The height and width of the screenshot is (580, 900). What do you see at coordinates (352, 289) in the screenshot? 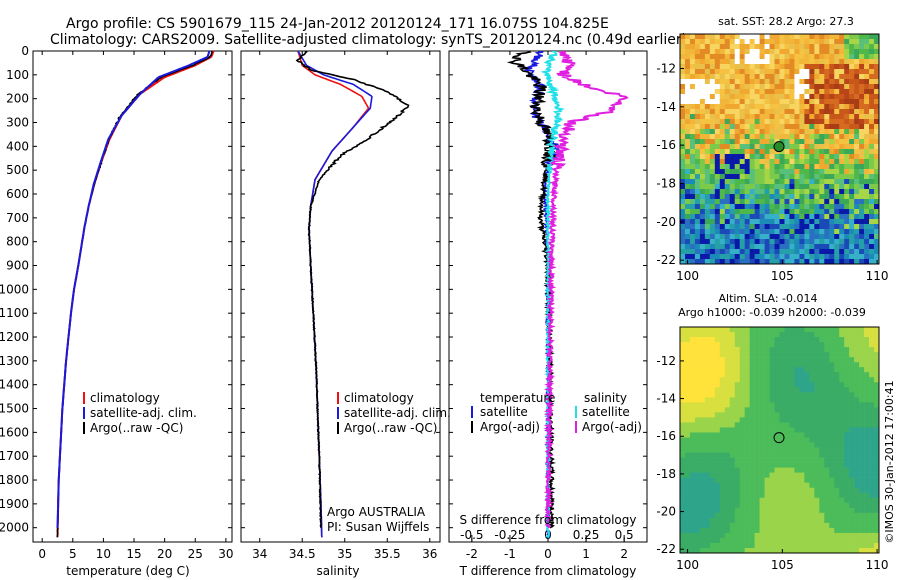
I see `series-line-argo-raw-qc-` at bounding box center [352, 289].